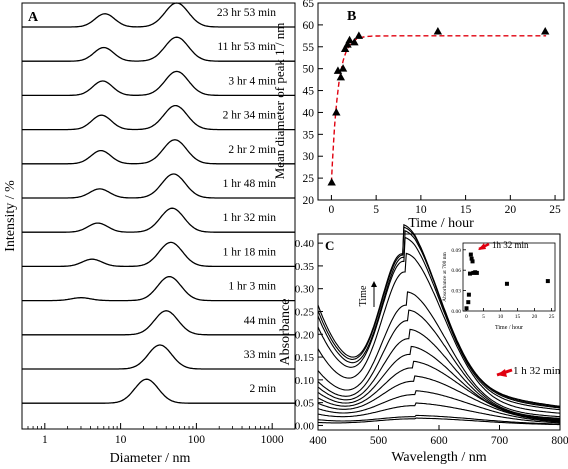 This screenshot has height=469, width=568. I want to click on panel-a-xlabel: Diameter / nm, so click(150, 458).